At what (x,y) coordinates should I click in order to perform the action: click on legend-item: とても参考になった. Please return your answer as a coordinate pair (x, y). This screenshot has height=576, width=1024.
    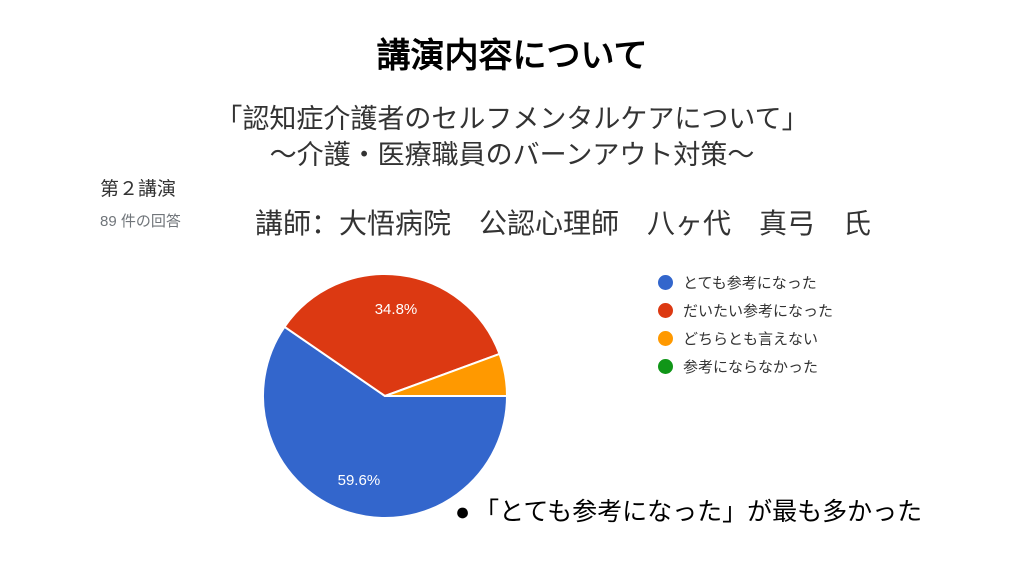
    Looking at the image, I should click on (745, 282).